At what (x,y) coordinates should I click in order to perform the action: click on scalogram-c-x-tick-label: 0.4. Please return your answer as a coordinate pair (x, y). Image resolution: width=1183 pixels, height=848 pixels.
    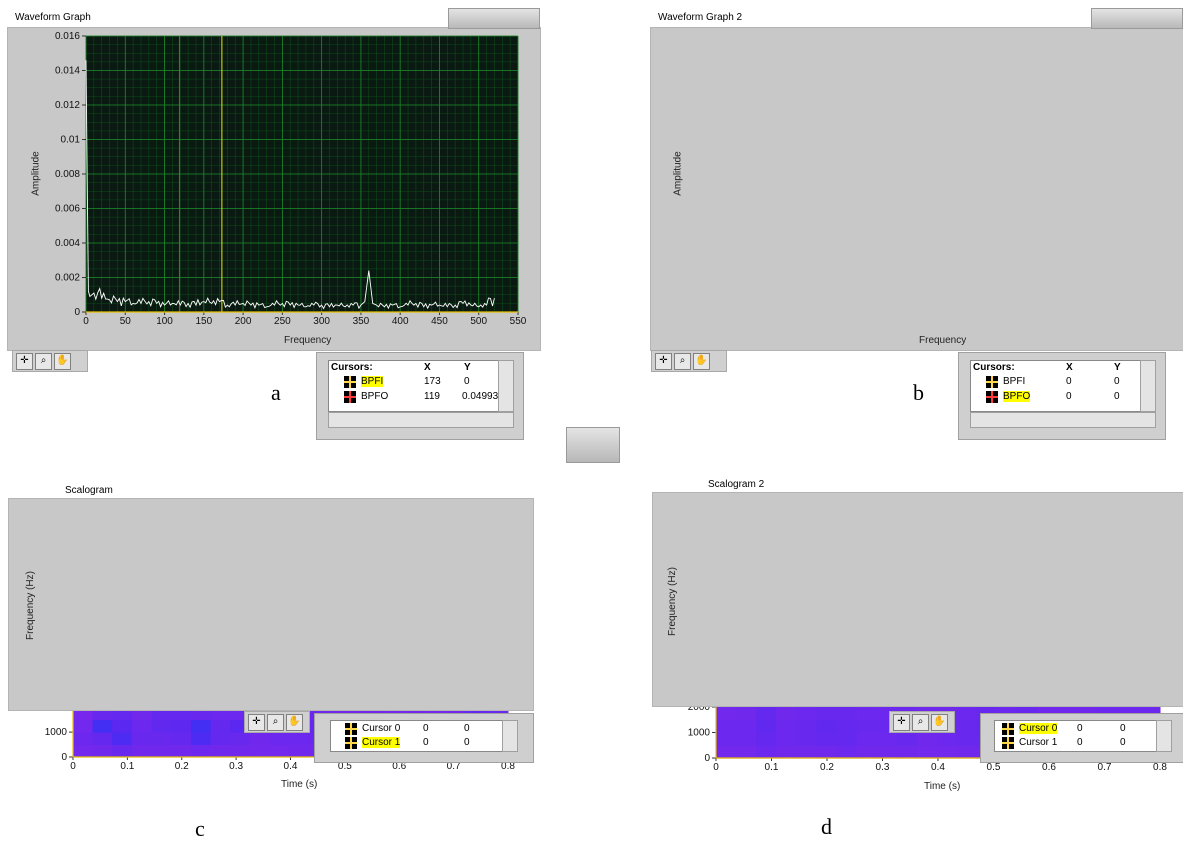
    Looking at the image, I should click on (291, 766).